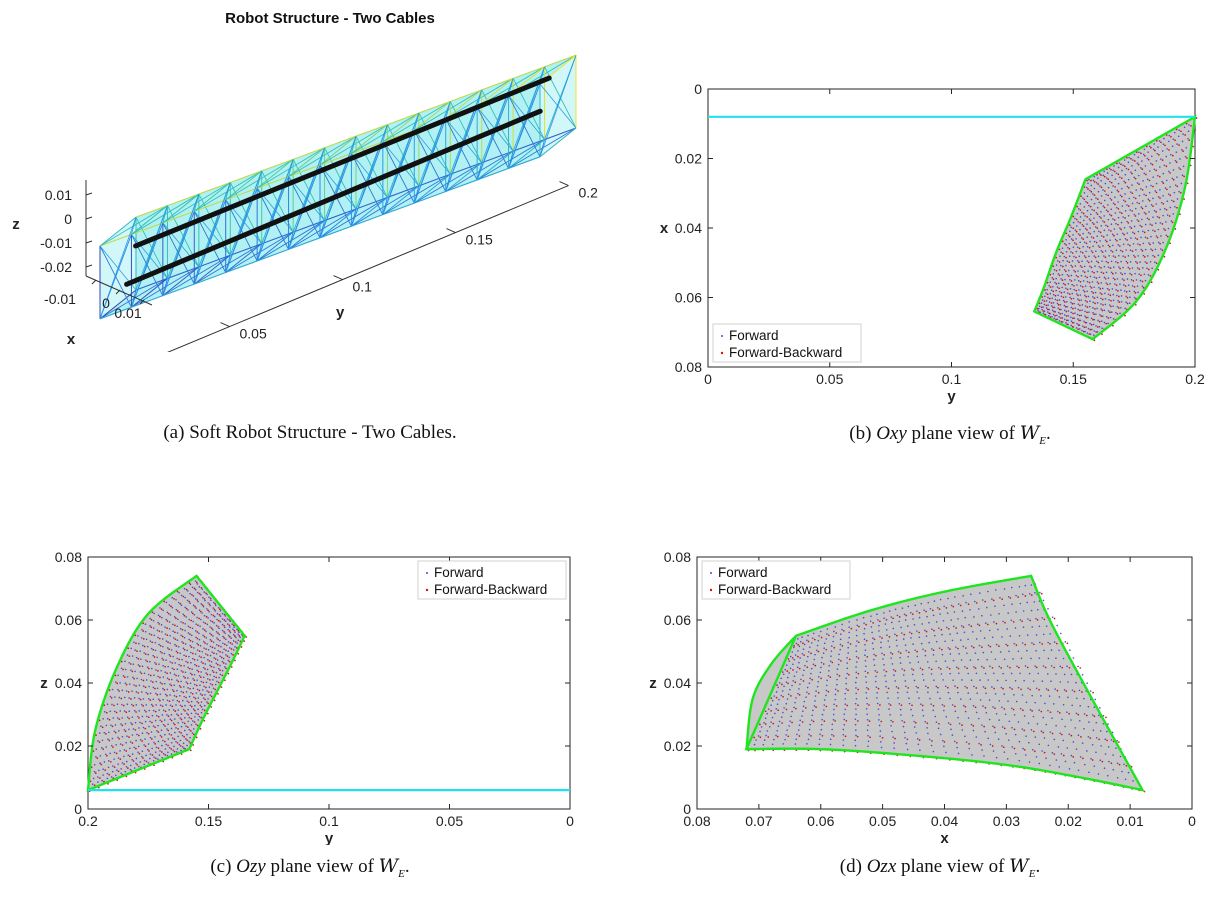  Describe the element at coordinates (696, 821) in the screenshot. I see `x-tick-label: 0.08` at that location.